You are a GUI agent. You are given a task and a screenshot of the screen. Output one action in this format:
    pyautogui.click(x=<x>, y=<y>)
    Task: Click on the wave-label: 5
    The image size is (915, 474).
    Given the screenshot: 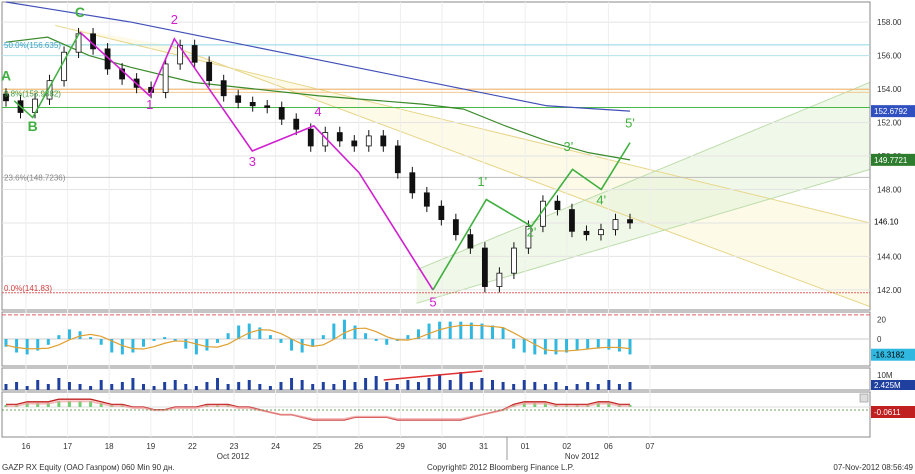 What is the action you would take?
    pyautogui.click(x=432, y=302)
    